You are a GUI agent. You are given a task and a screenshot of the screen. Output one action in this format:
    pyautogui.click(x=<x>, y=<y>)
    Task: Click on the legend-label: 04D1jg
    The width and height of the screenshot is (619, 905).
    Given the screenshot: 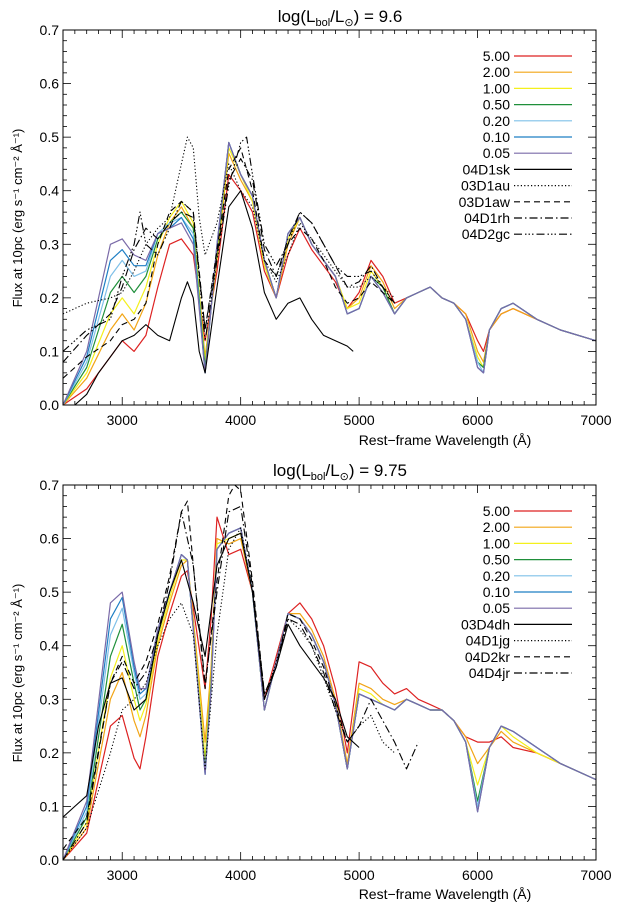 What is the action you would take?
    pyautogui.click(x=488, y=641)
    